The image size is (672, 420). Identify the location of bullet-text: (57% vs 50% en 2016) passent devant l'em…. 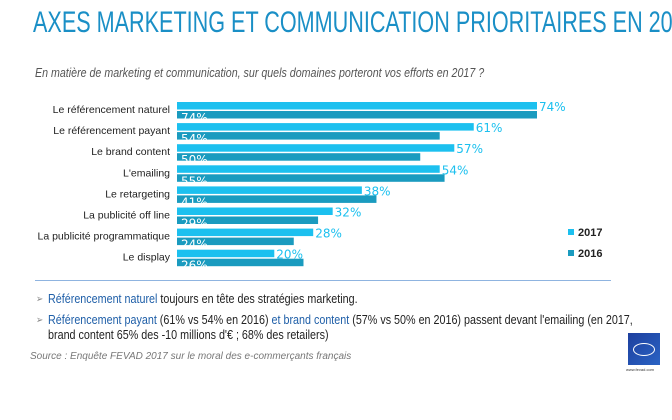
(340, 327).